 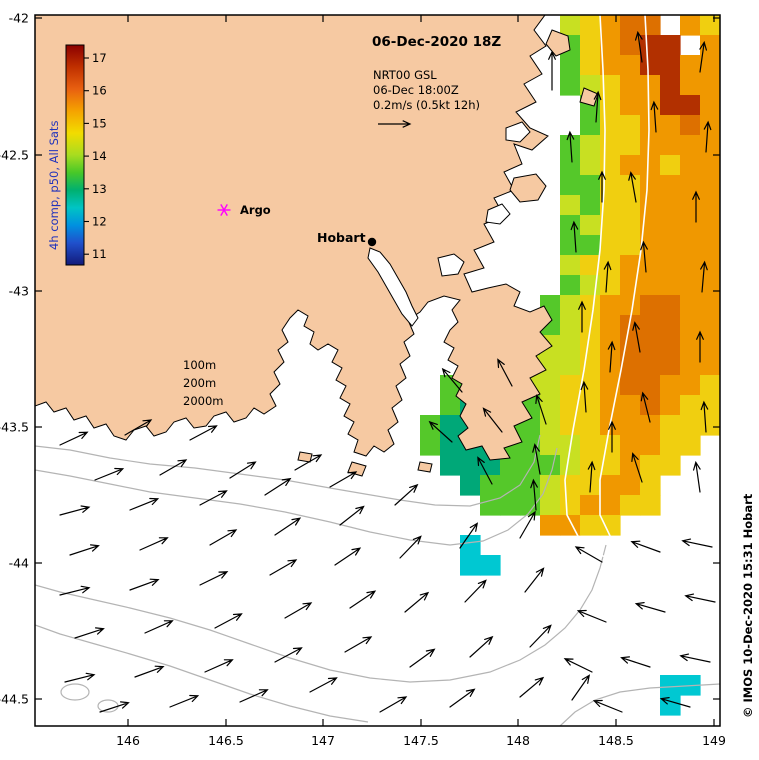 I want to click on colorbar-gradient, so click(x=75, y=155).